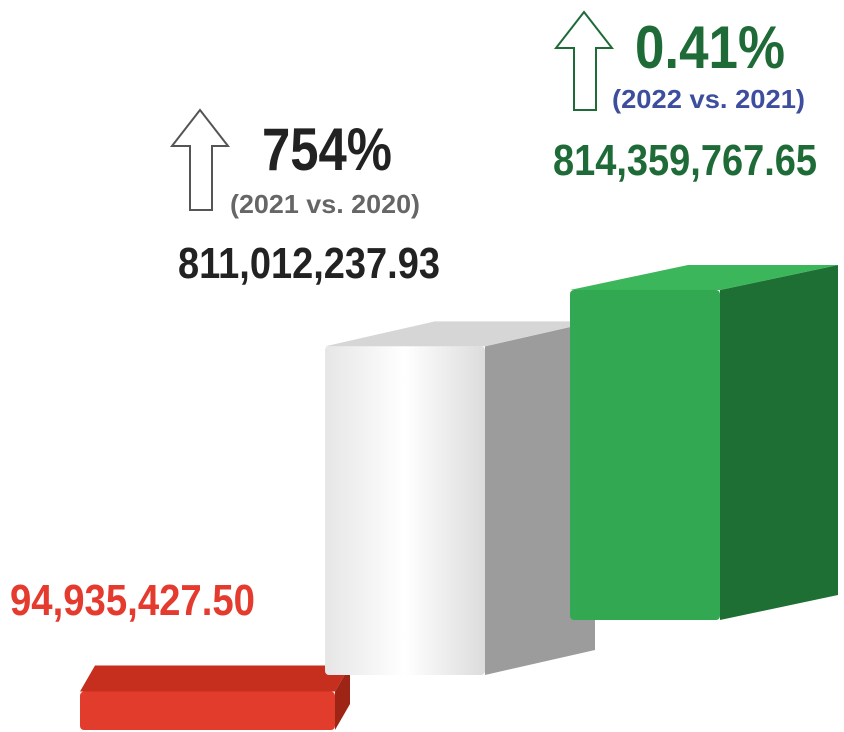 The image size is (844, 732). Describe the element at coordinates (325, 204) in the screenshot. I see `period-label: (2021 vs. 2020)` at that location.